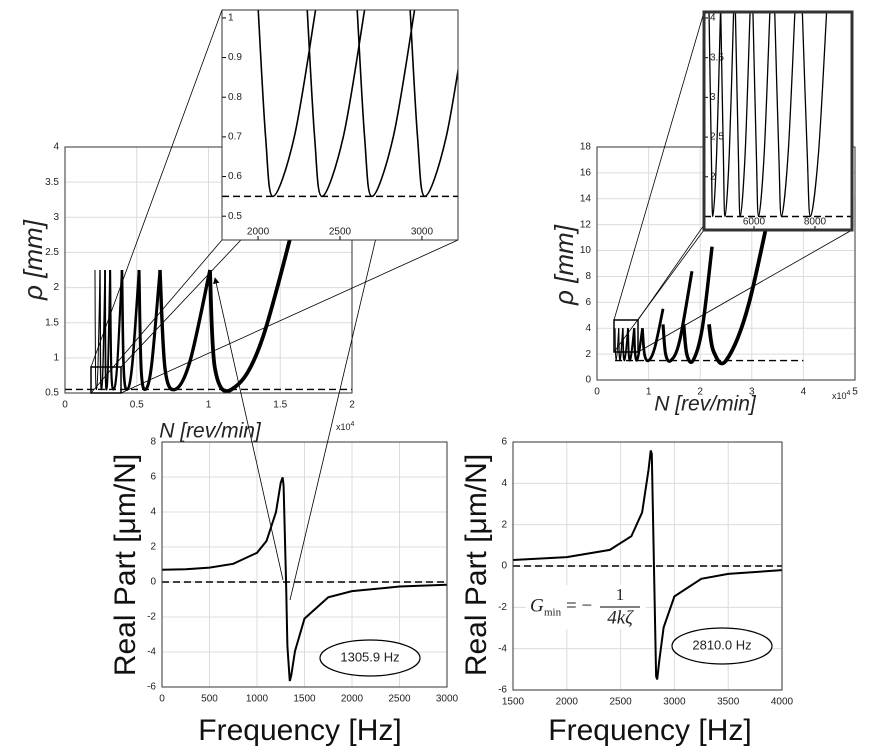 This screenshot has height=751, width=869. I want to click on y-tick-label: 10, so click(586, 250).